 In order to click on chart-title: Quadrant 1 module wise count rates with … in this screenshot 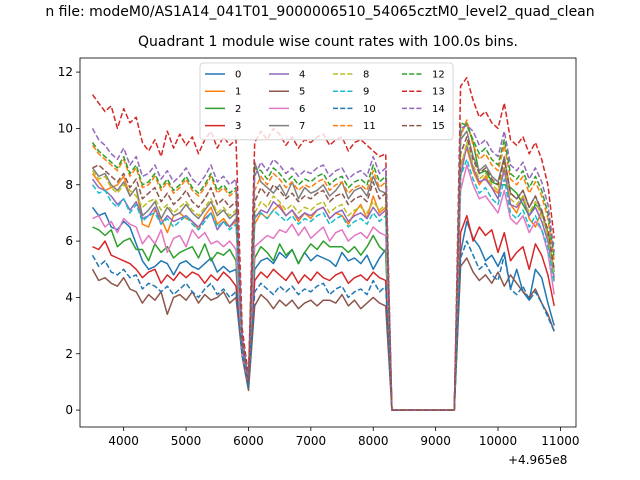, I will do `click(328, 42)`.